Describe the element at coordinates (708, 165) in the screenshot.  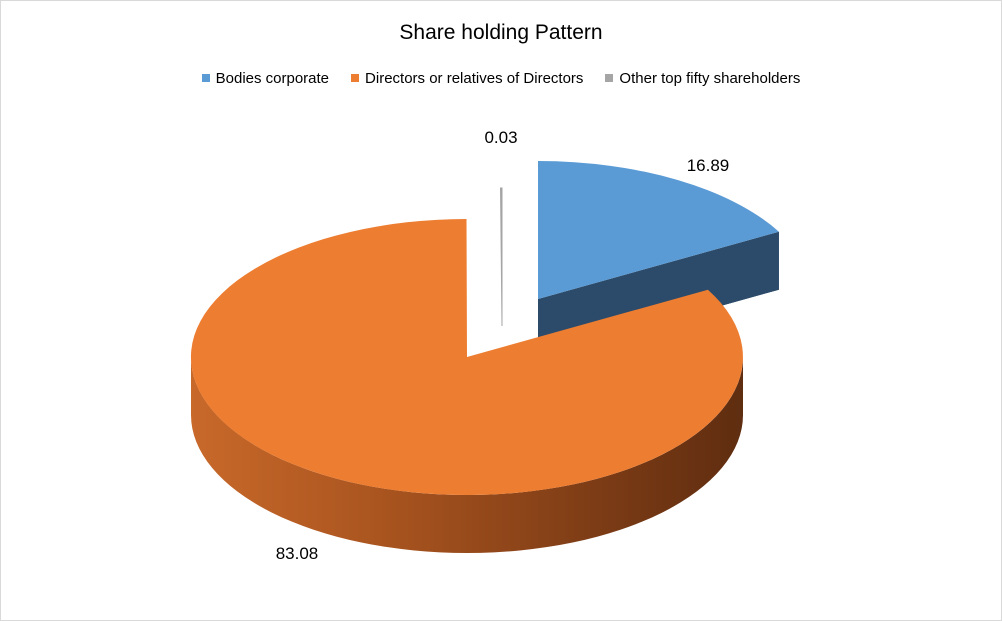
I see `data-label-bodies-corporate: 16.89` at that location.